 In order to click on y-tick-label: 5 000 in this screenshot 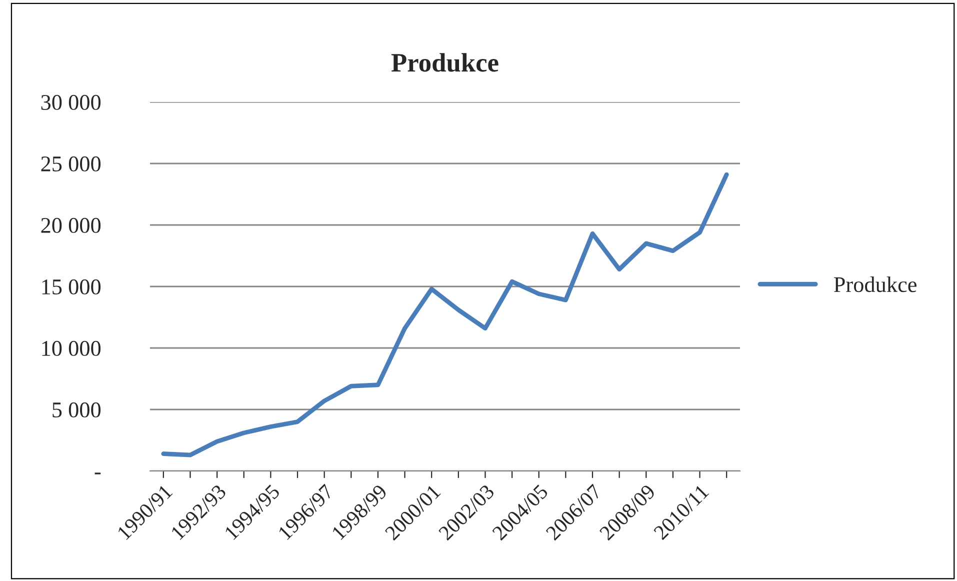, I will do `click(76, 410)`.